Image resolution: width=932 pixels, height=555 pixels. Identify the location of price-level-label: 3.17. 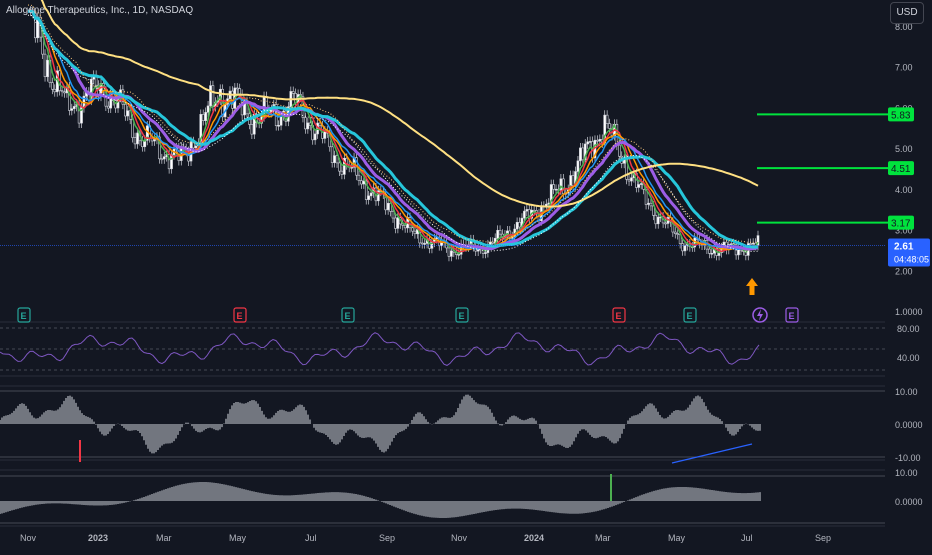
(901, 224).